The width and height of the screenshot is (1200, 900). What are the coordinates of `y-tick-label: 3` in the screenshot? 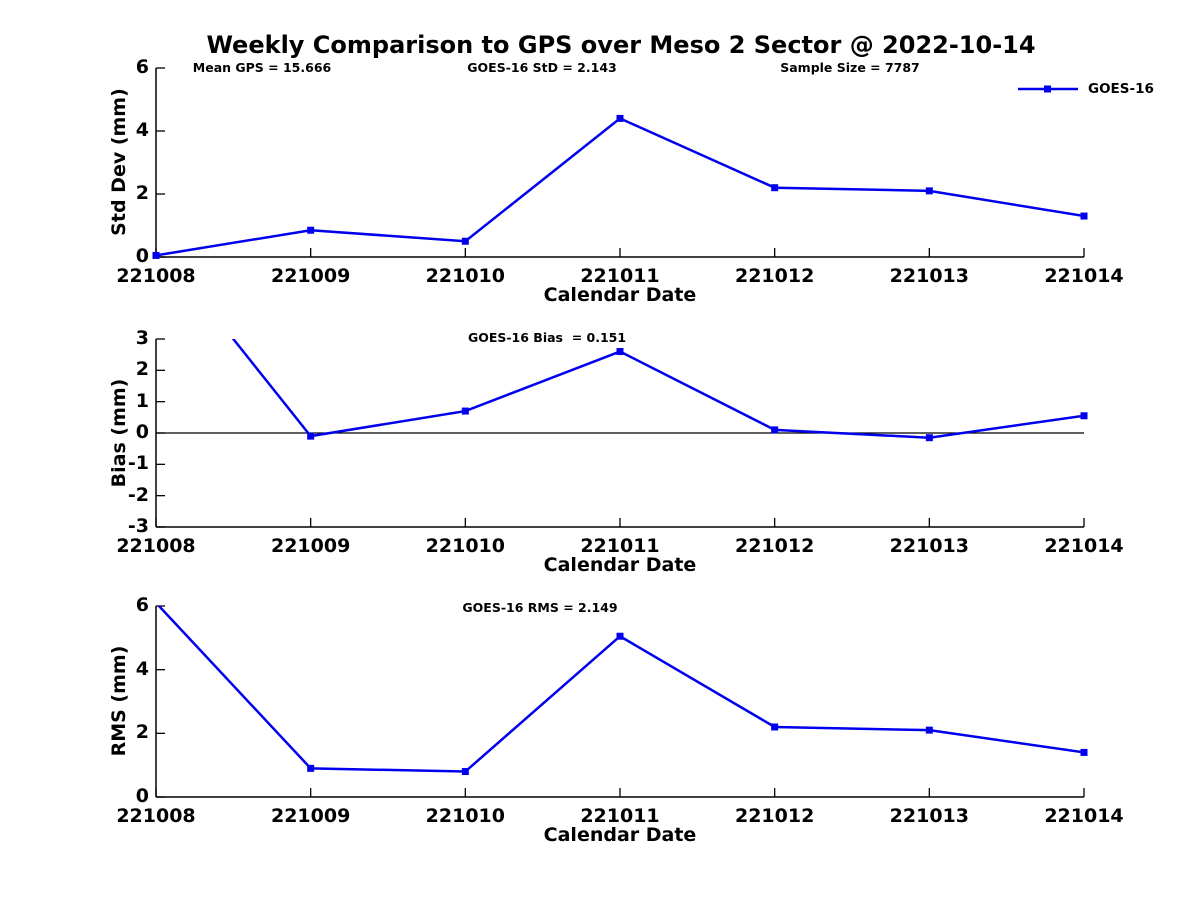 It's located at (142, 338).